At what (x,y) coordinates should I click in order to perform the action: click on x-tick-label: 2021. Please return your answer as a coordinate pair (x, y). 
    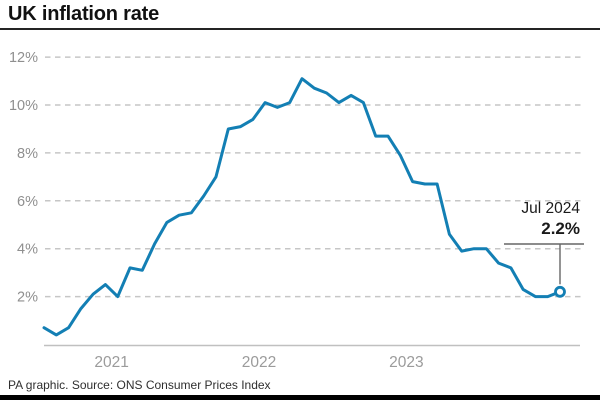
    Looking at the image, I should click on (111, 362).